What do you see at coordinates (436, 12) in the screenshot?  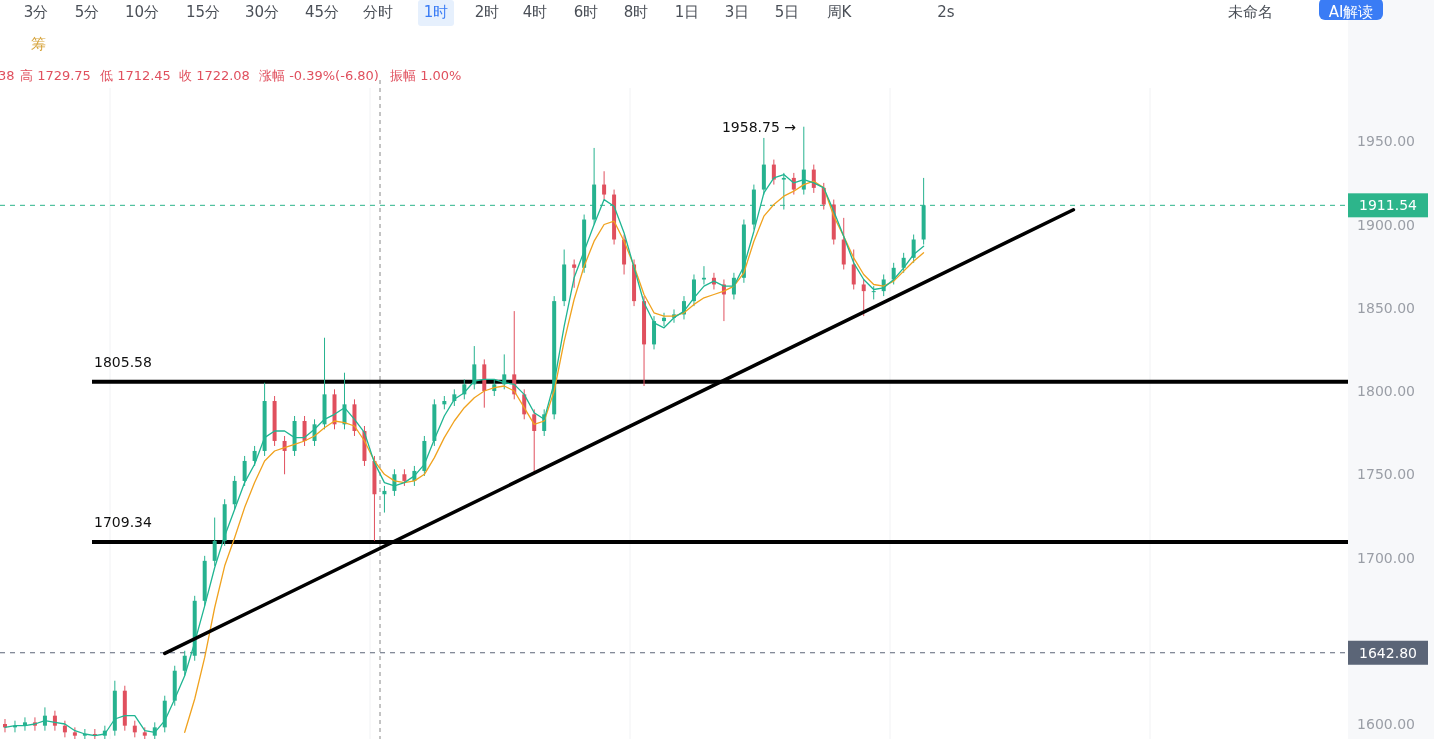 I see `text: 1时` at bounding box center [436, 12].